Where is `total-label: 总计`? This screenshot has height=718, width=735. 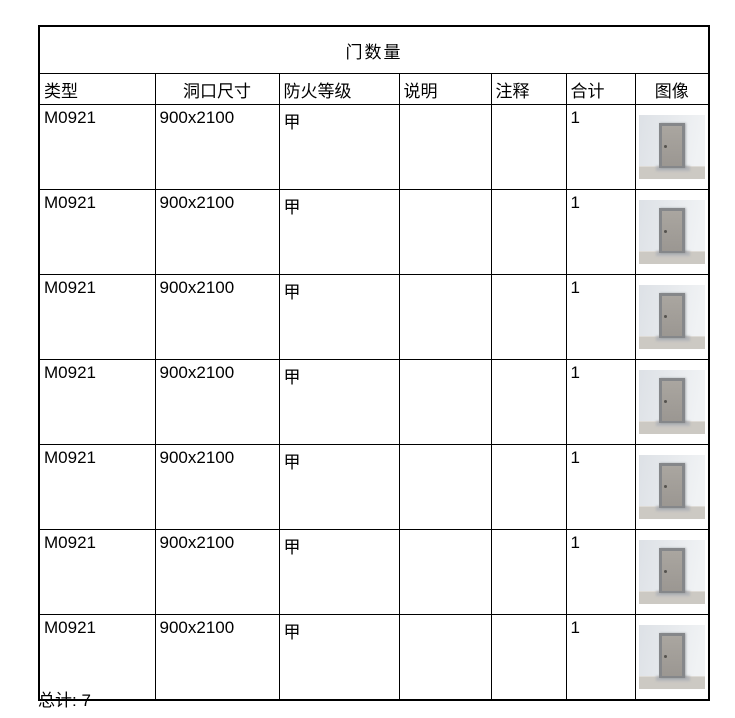
total-label: 总计 is located at coordinates (55, 700).